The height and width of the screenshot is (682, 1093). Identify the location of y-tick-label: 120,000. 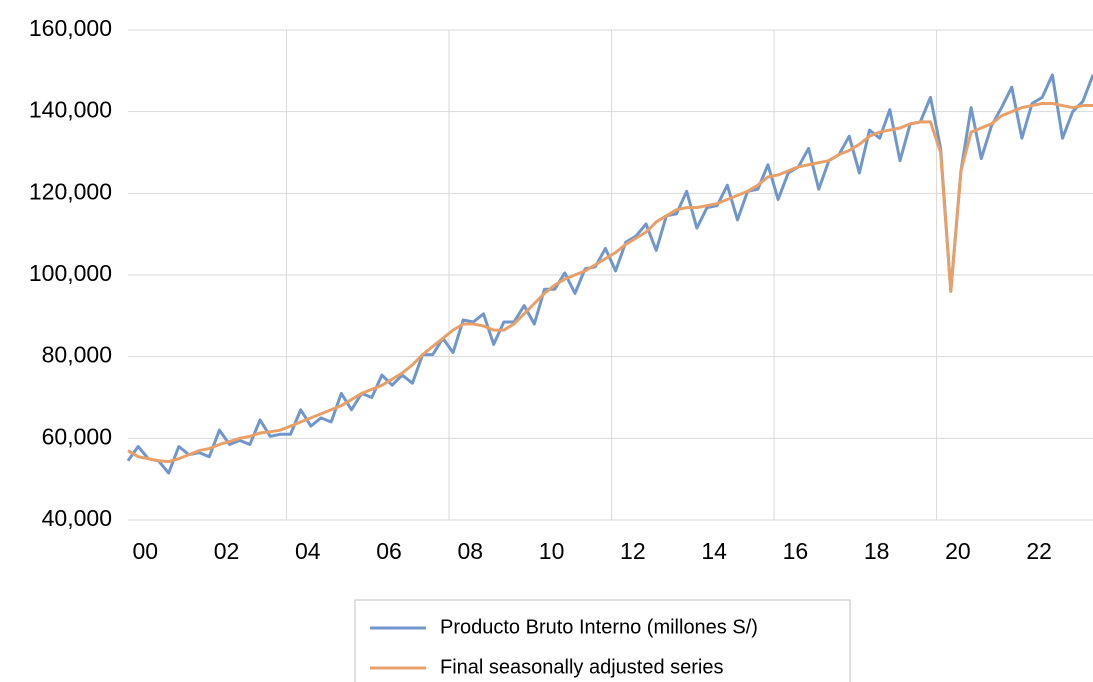
(70, 191).